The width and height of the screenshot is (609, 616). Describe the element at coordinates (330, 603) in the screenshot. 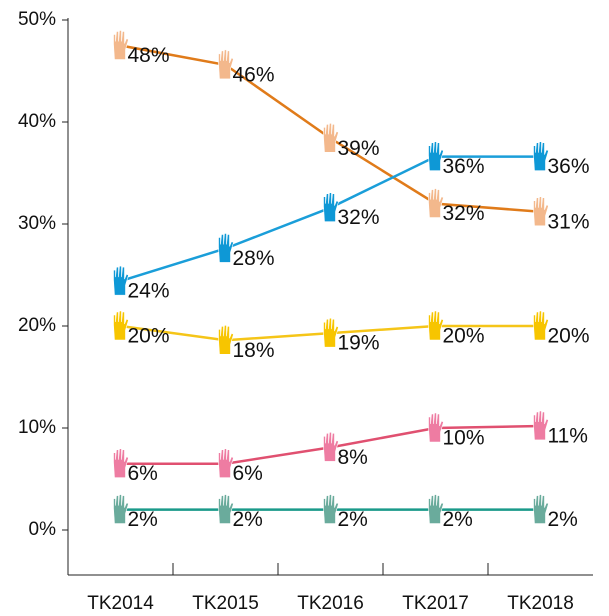

I see `x-tick-label: TK2016` at that location.